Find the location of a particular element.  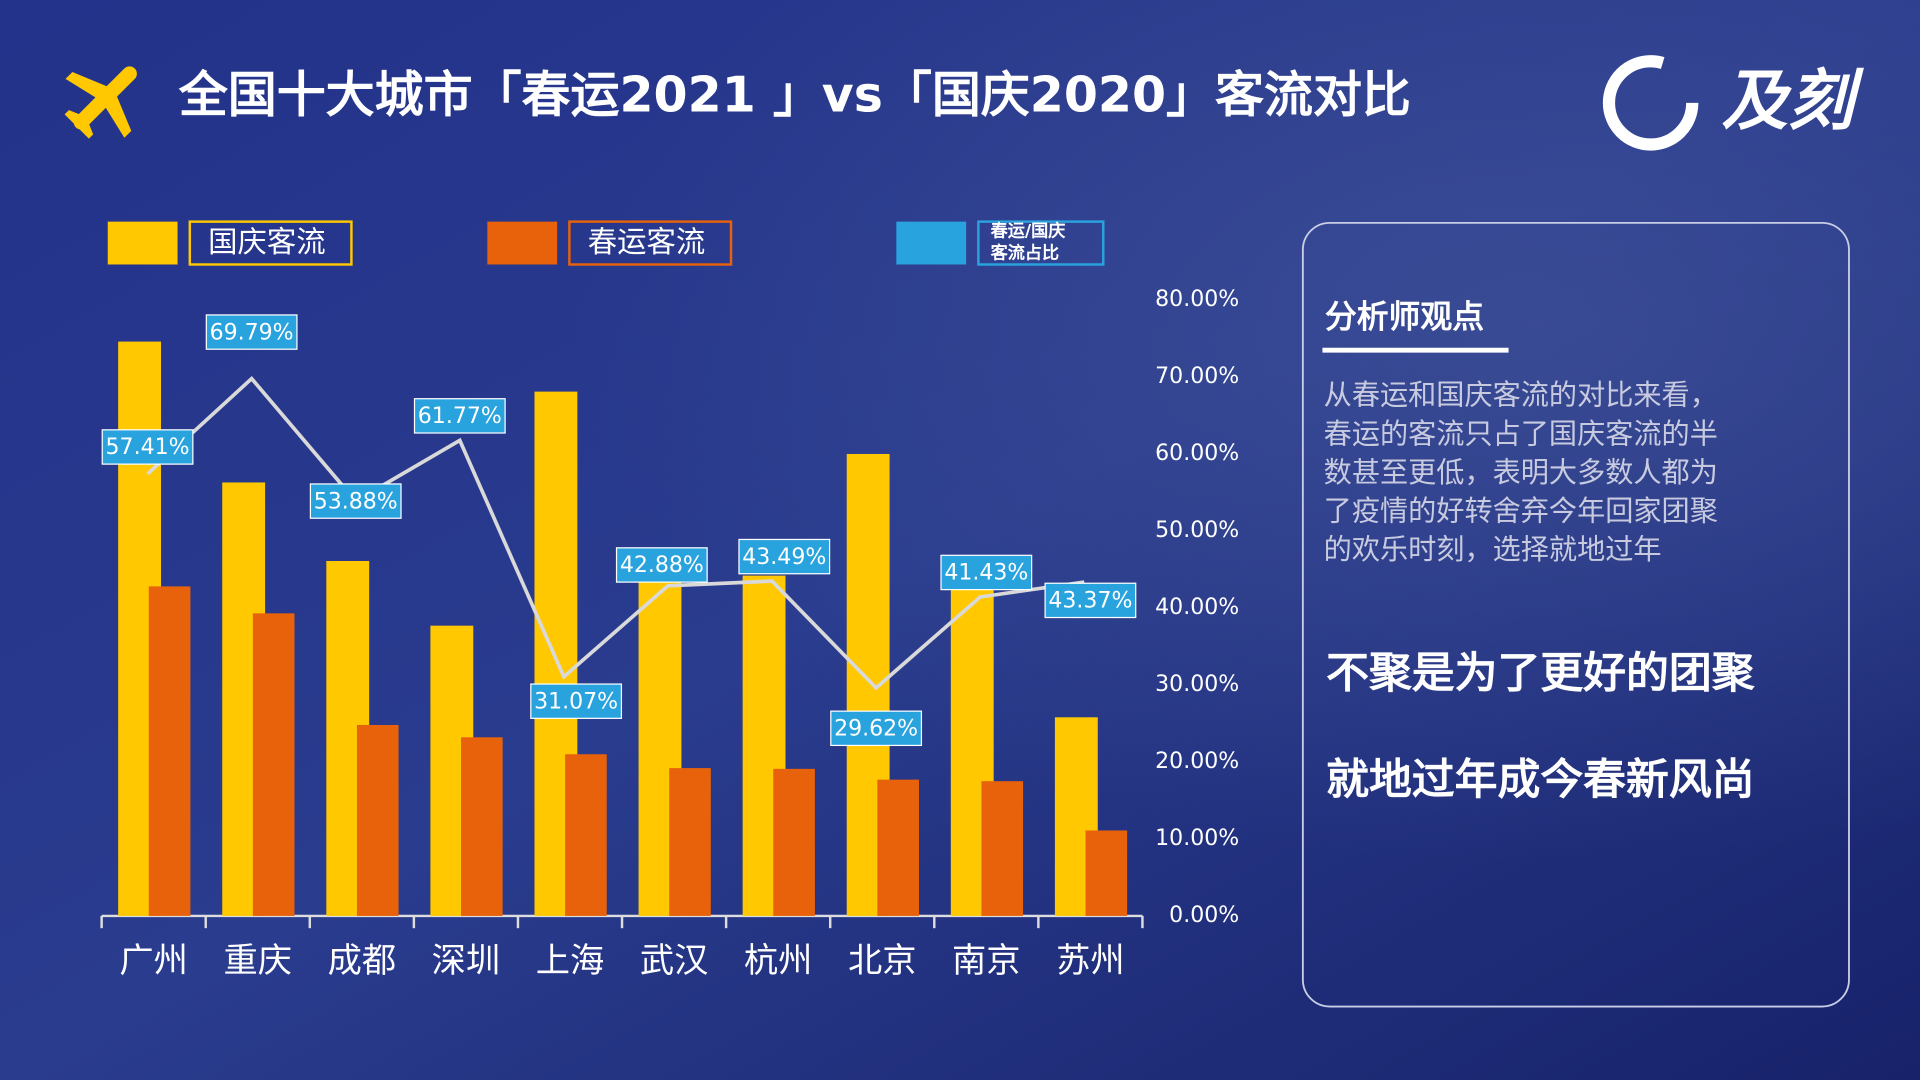

panel-paragraph-line: 春运的客流只占了国庆客流的半 is located at coordinates (1521, 433).